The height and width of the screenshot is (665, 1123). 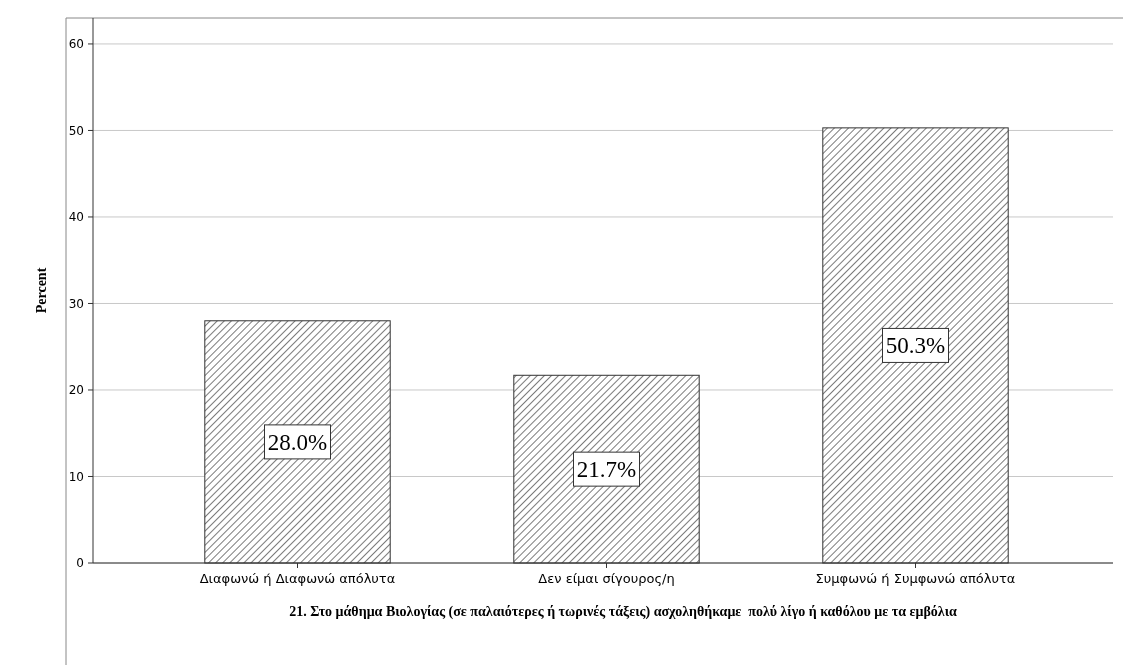 I want to click on y-tick-label: 60, so click(x=76, y=44).